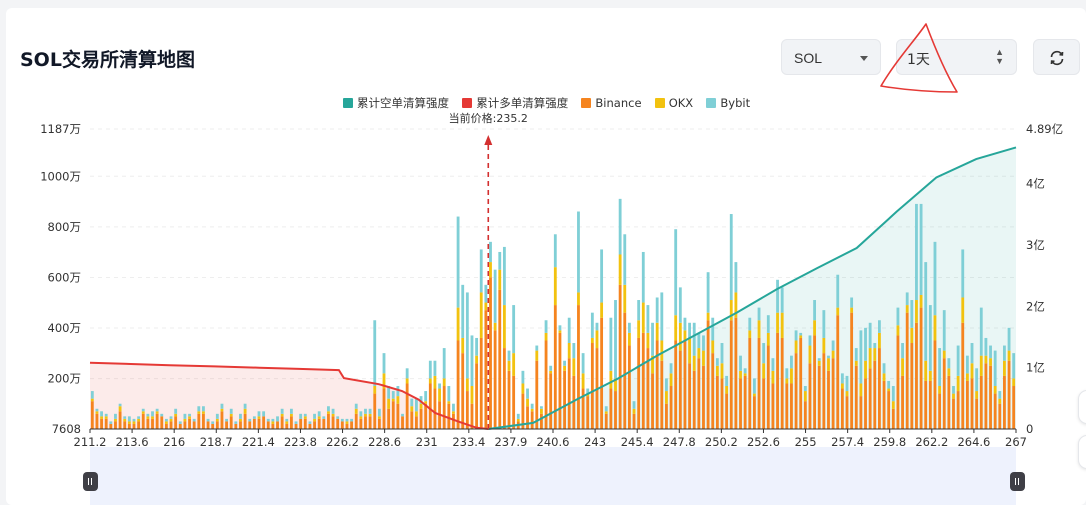  I want to click on symbol-value: SOL, so click(808, 58).